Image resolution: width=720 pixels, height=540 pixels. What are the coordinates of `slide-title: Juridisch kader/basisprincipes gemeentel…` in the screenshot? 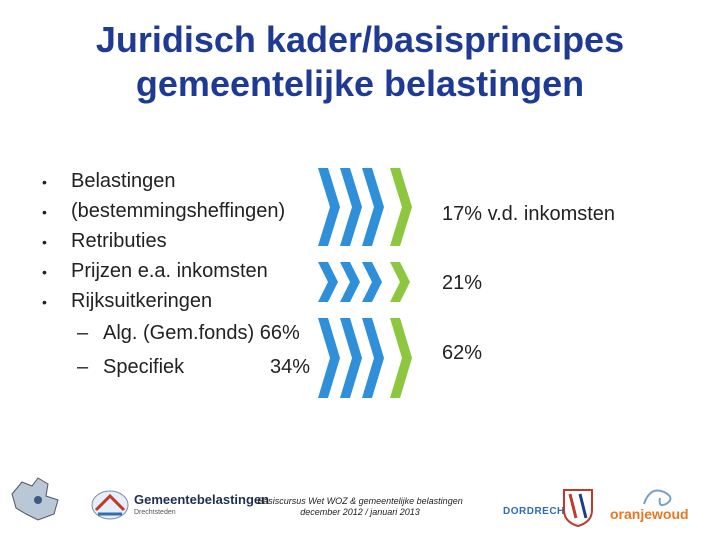 It's located at (360, 62).